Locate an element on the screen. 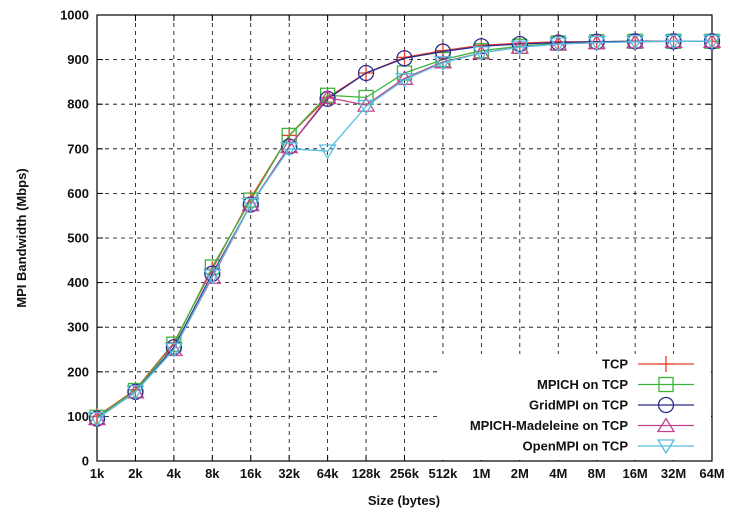 This screenshot has height=516, width=730. x-tick-label: 4k is located at coordinates (174, 473).